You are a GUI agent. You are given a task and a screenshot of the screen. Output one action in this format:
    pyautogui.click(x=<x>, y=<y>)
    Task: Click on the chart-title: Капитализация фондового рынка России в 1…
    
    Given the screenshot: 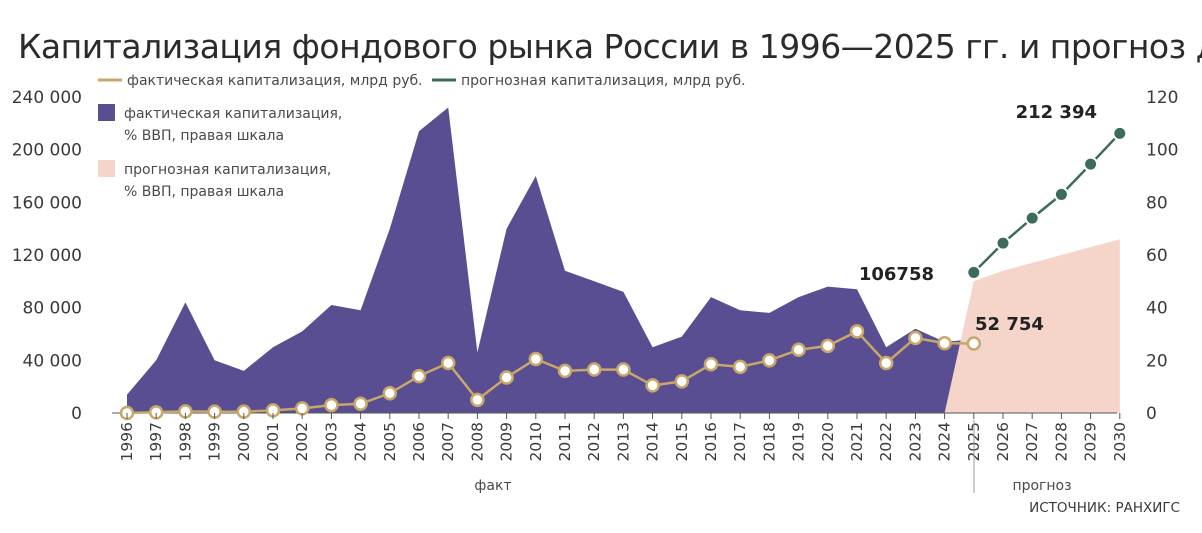 What is the action you would take?
    pyautogui.click(x=610, y=46)
    